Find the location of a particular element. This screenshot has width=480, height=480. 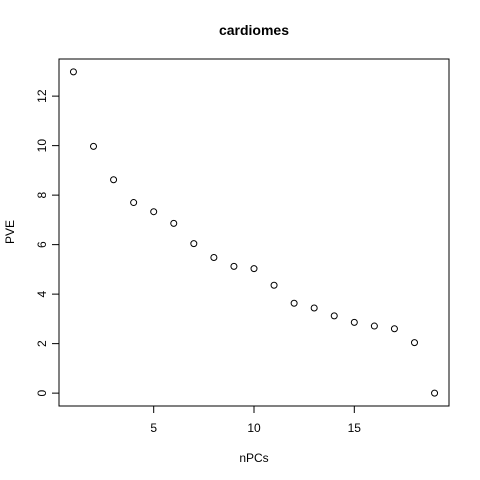

y-axis-label: PVE is located at coordinates (10, 232).